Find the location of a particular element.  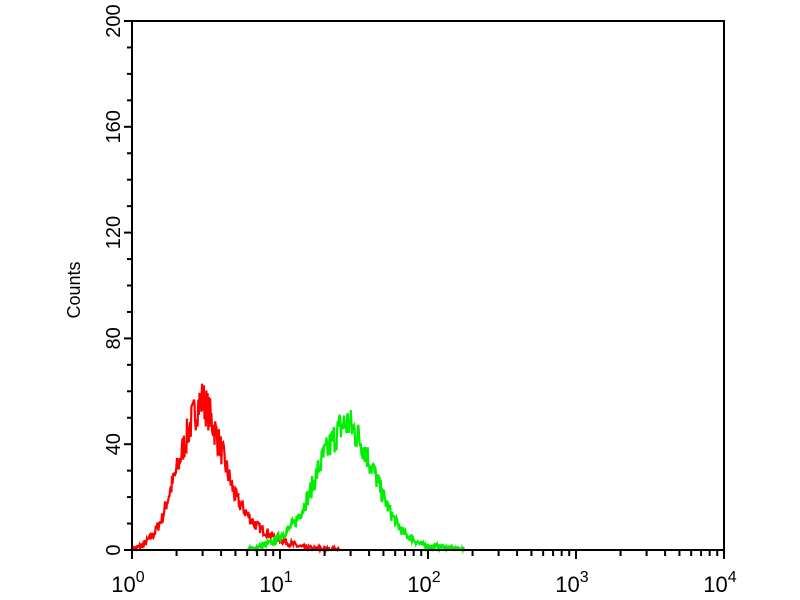

x-tick-label: 10⁰ is located at coordinates (127, 583).